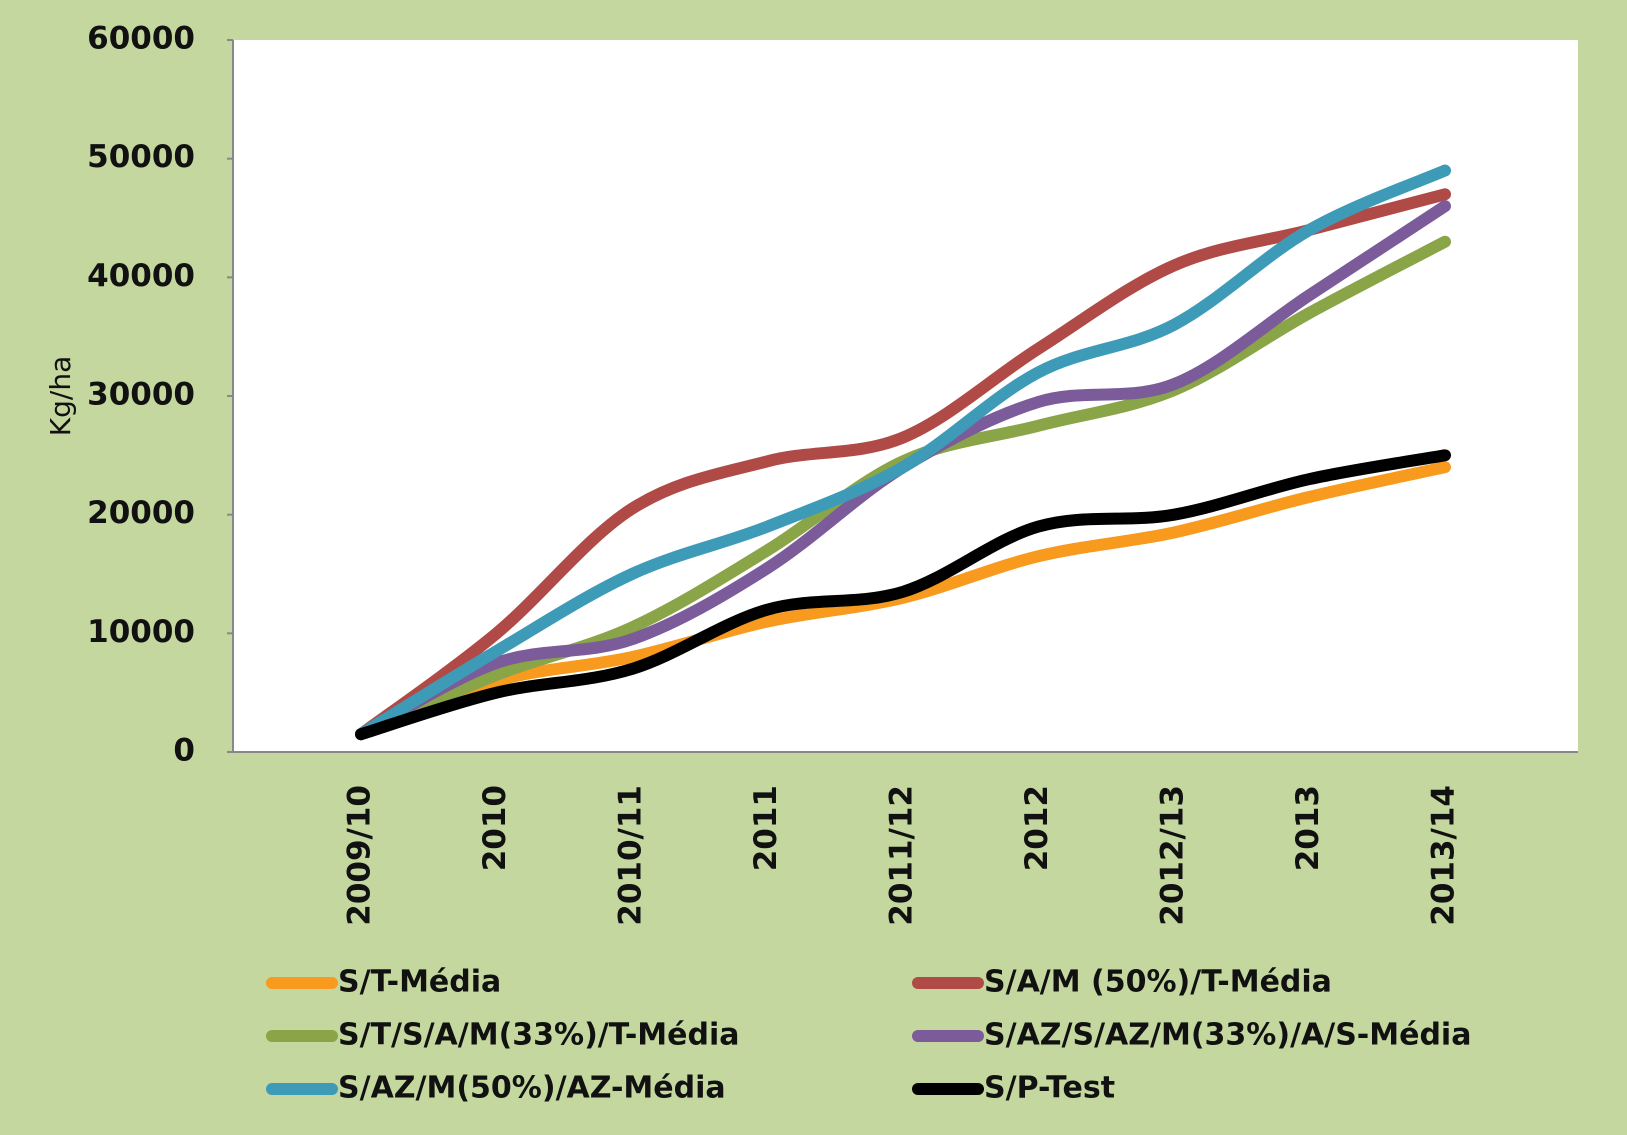  Describe the element at coordinates (360, 855) in the screenshot. I see `x-tick-label: 2009/10` at that location.